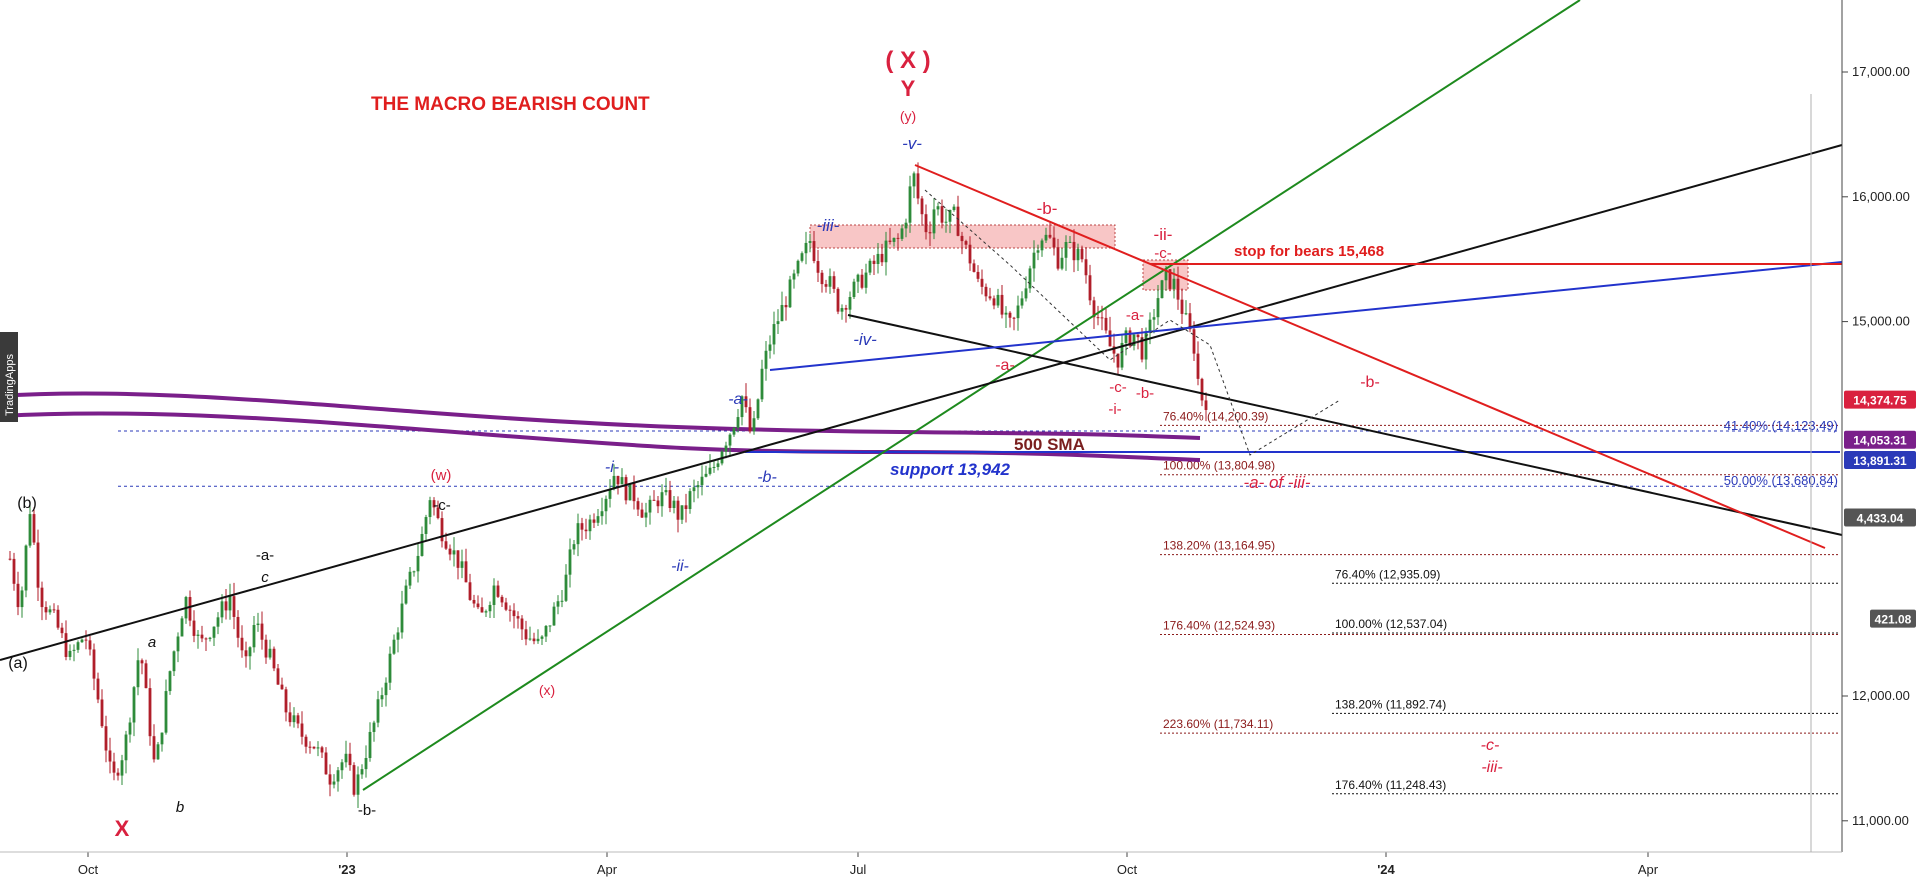 This screenshot has height=878, width=1920. What do you see at coordinates (907, 60) in the screenshot?
I see `wave-label: ( X )` at bounding box center [907, 60].